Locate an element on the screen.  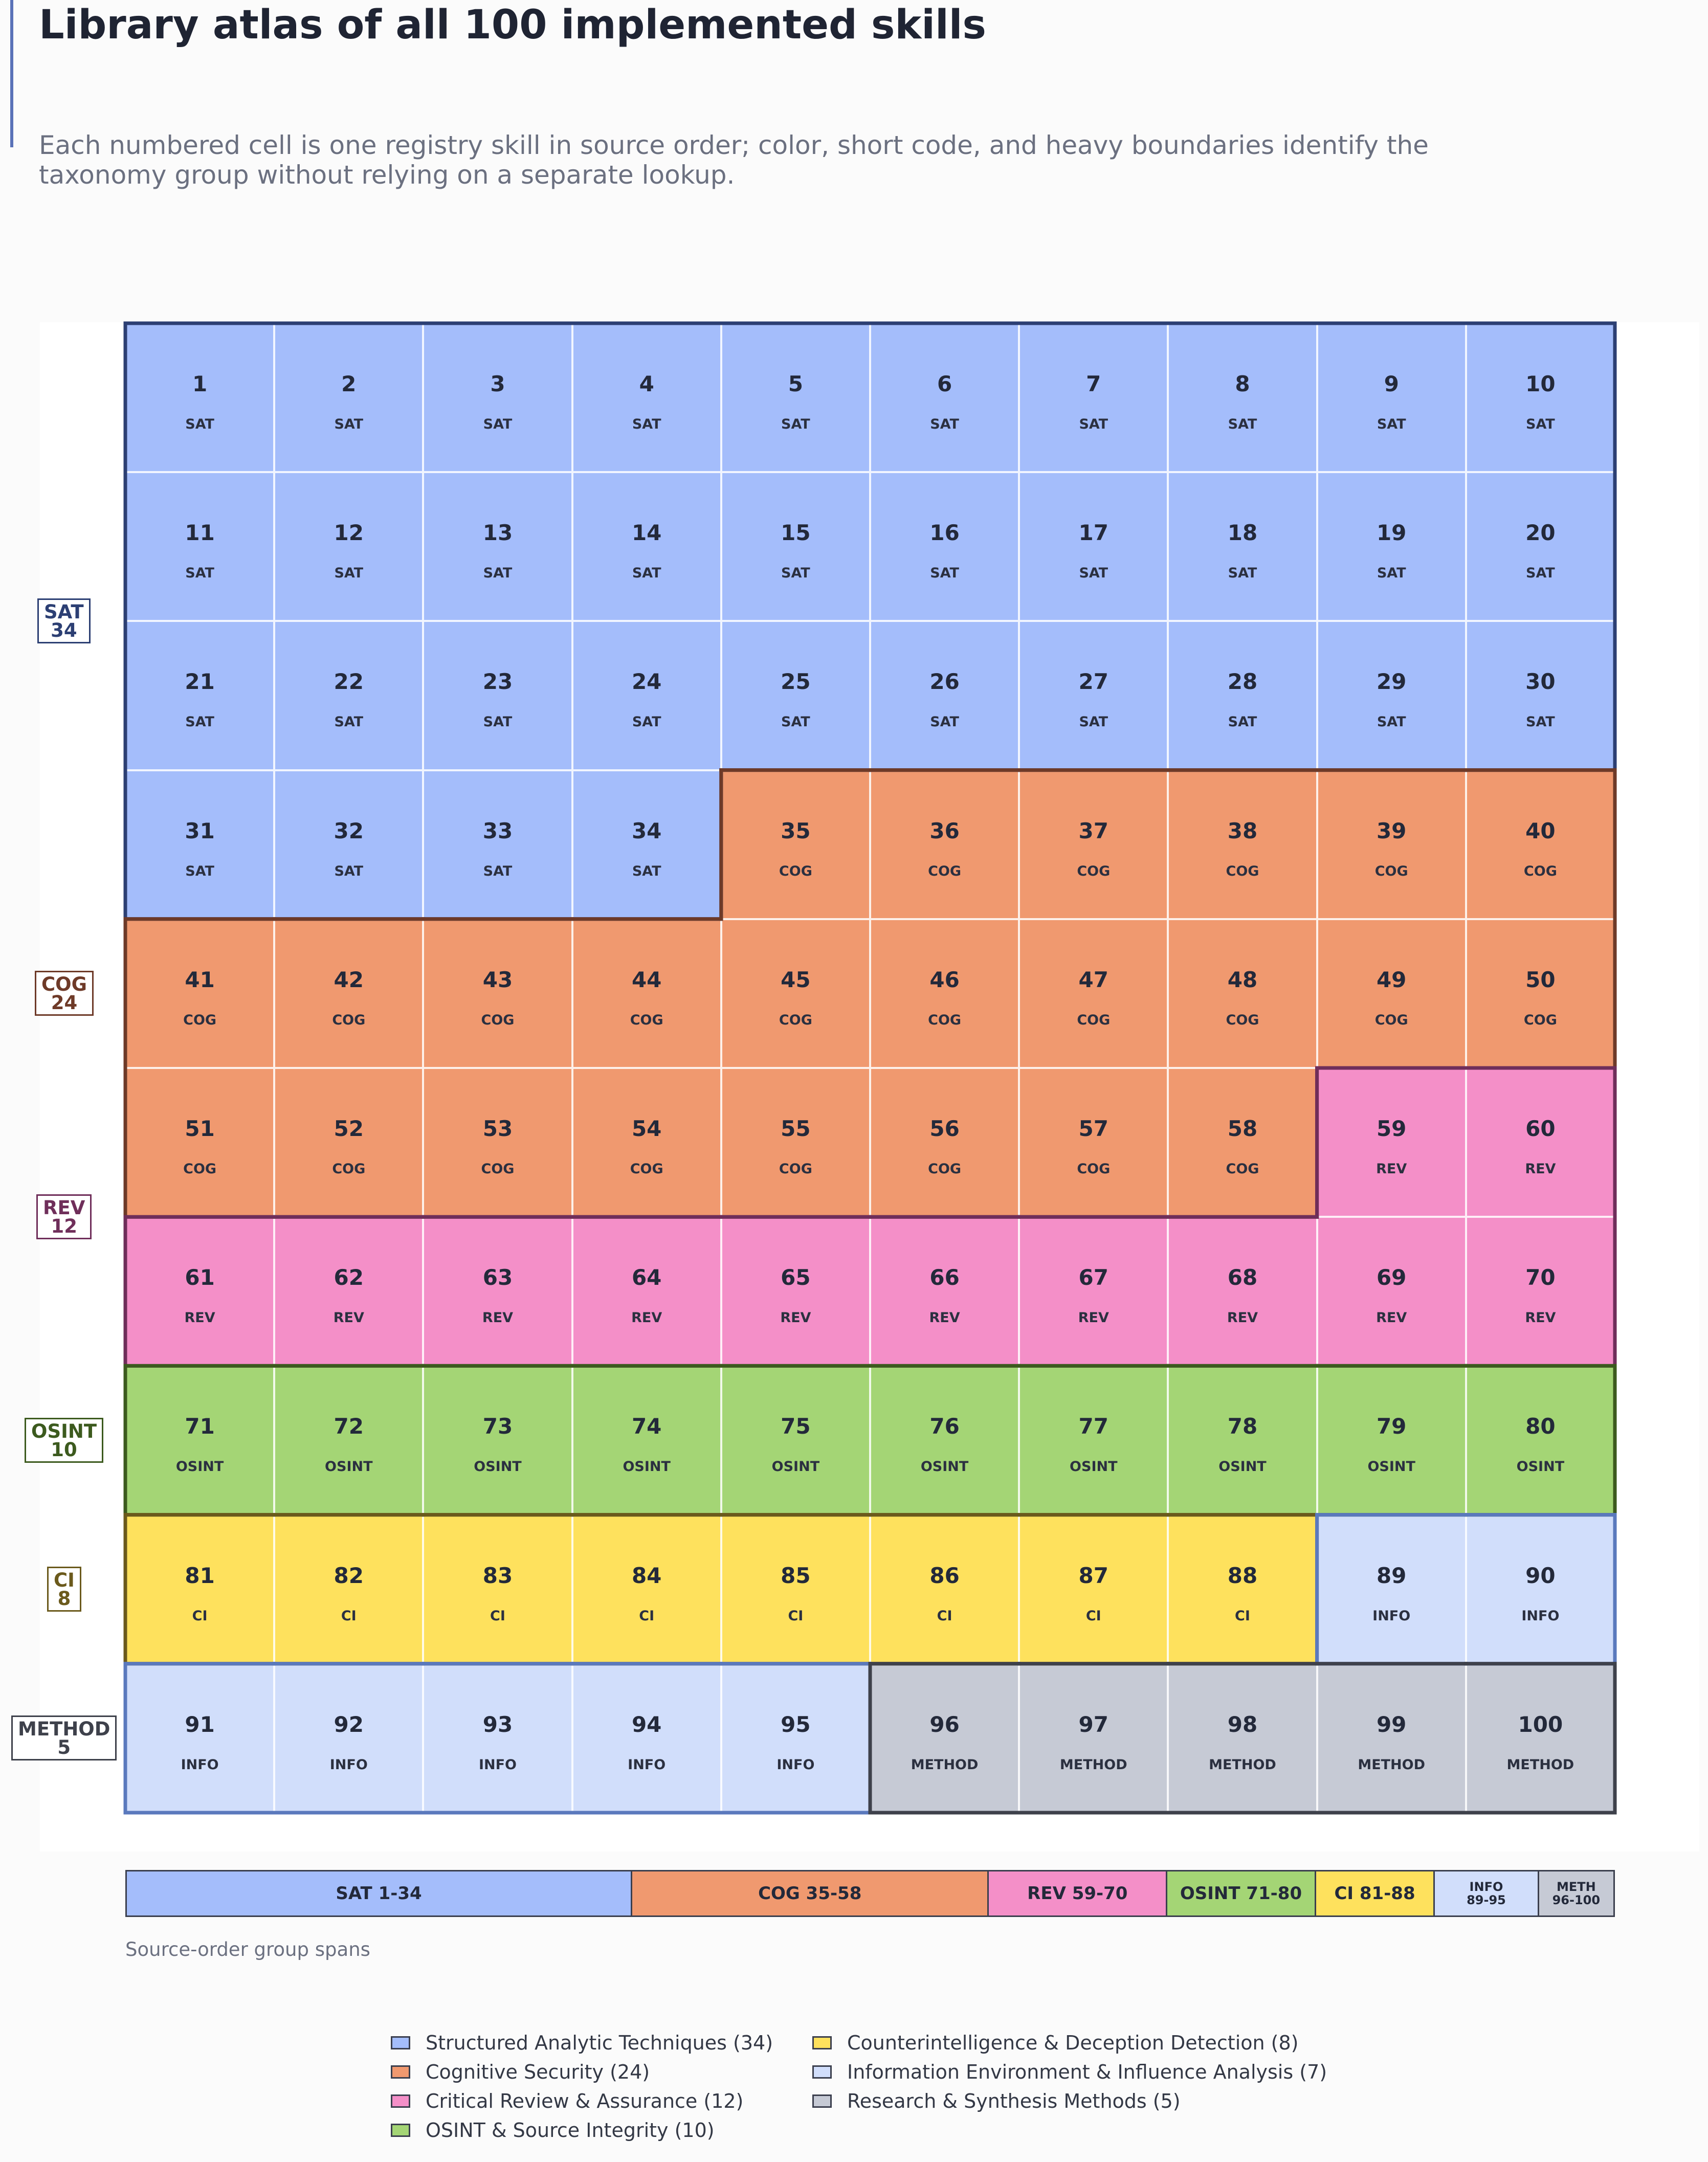
span-segment-ci: CI 81-88 is located at coordinates (1375, 1893).